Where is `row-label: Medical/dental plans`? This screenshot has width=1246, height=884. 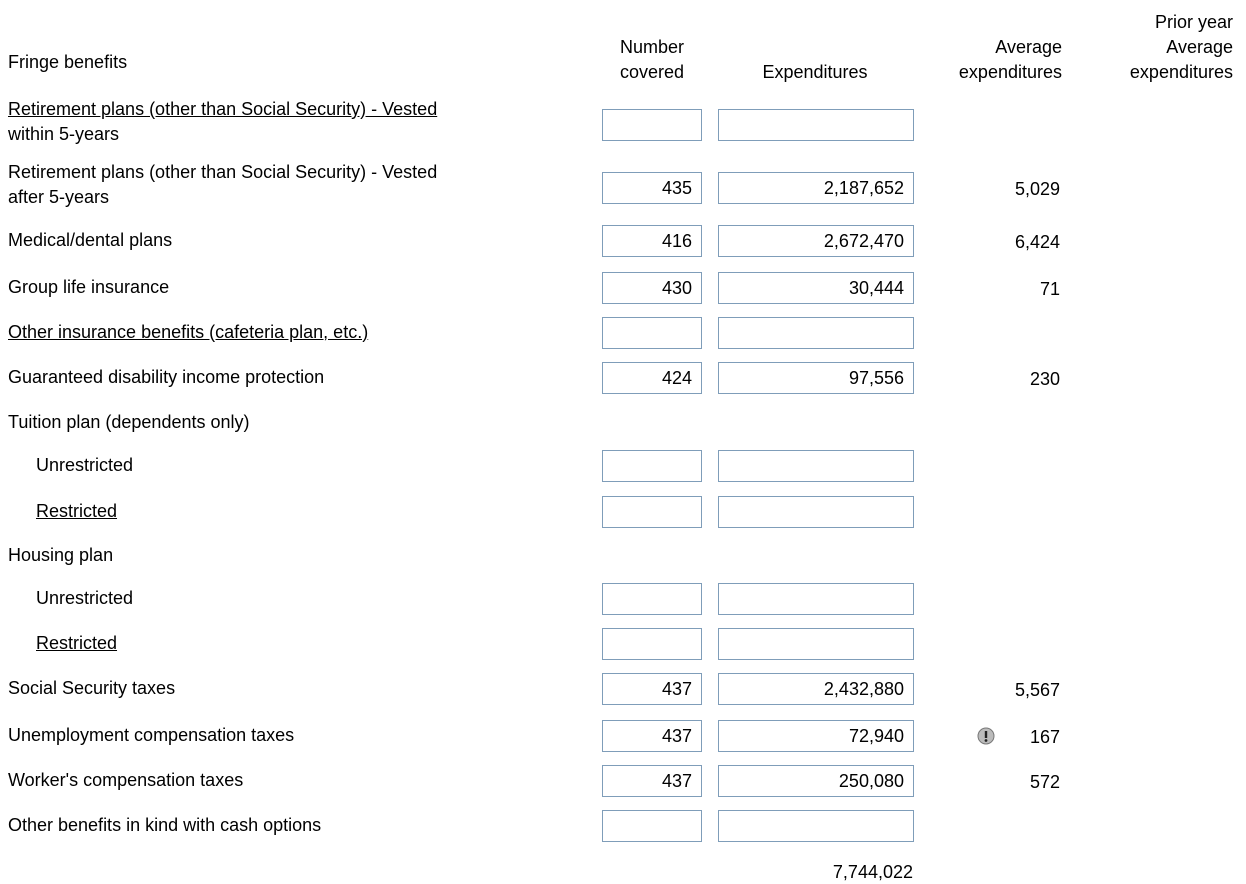 row-label: Medical/dental plans is located at coordinates (90, 239).